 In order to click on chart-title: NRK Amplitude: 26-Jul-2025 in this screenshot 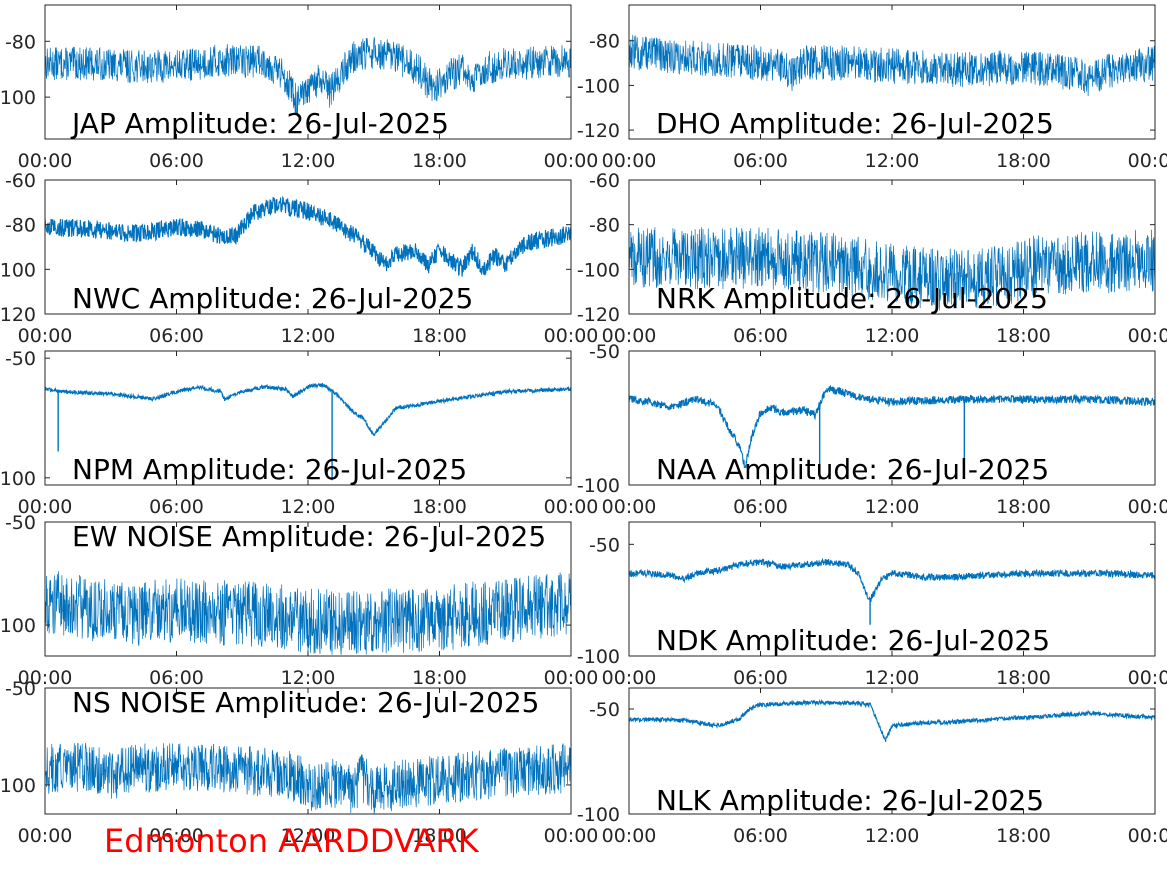, I will do `click(852, 298)`.